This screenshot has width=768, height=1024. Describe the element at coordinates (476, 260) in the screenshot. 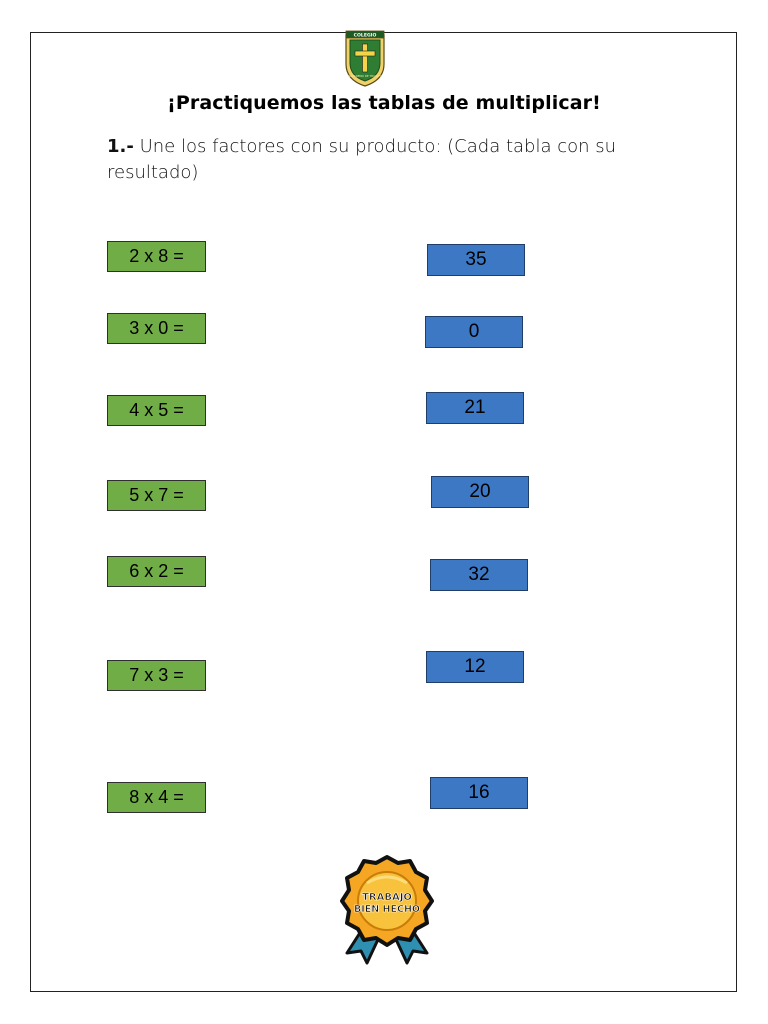

I see `product-box: 35` at that location.